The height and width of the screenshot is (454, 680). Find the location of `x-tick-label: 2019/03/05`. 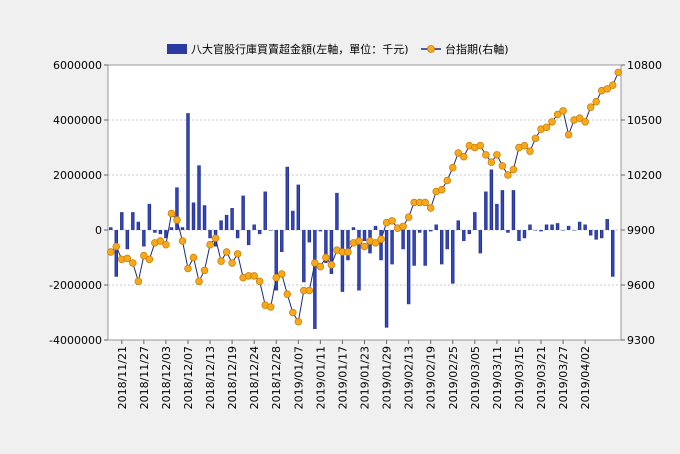

x-tick-label: 2019/03/05 is located at coordinates (475, 377).